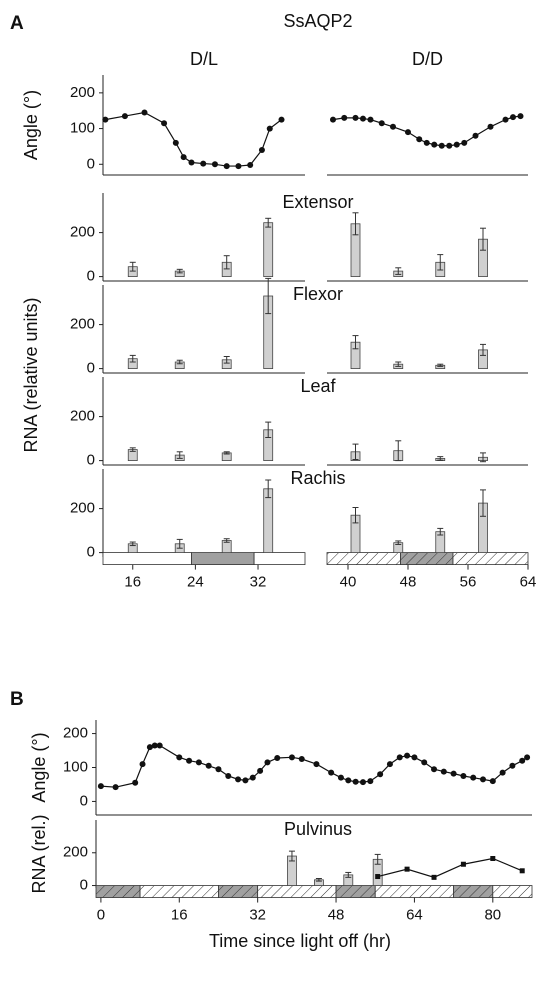  I want to click on y-axis-label: RNA (rel.), so click(39, 853).